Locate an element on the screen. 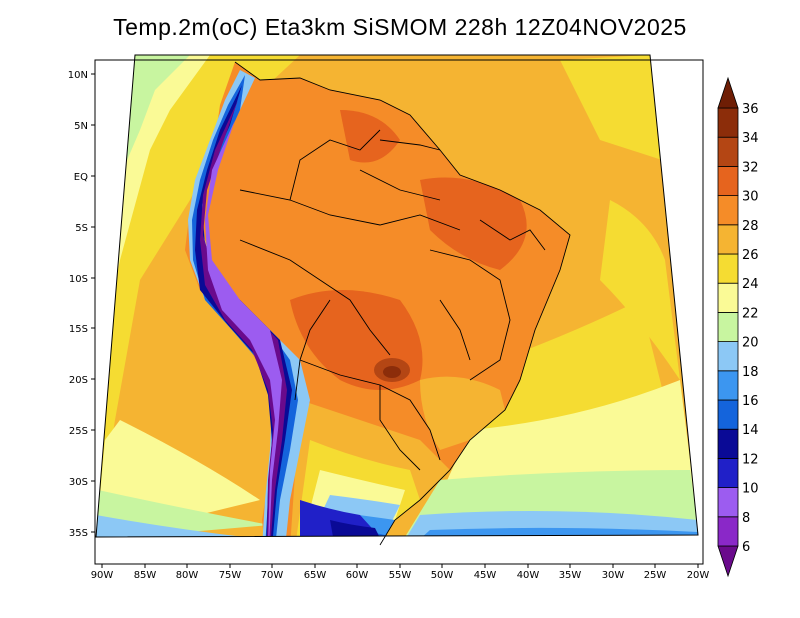 This screenshot has height=618, width=800. lat-label-20s: 20S is located at coordinates (78, 380).